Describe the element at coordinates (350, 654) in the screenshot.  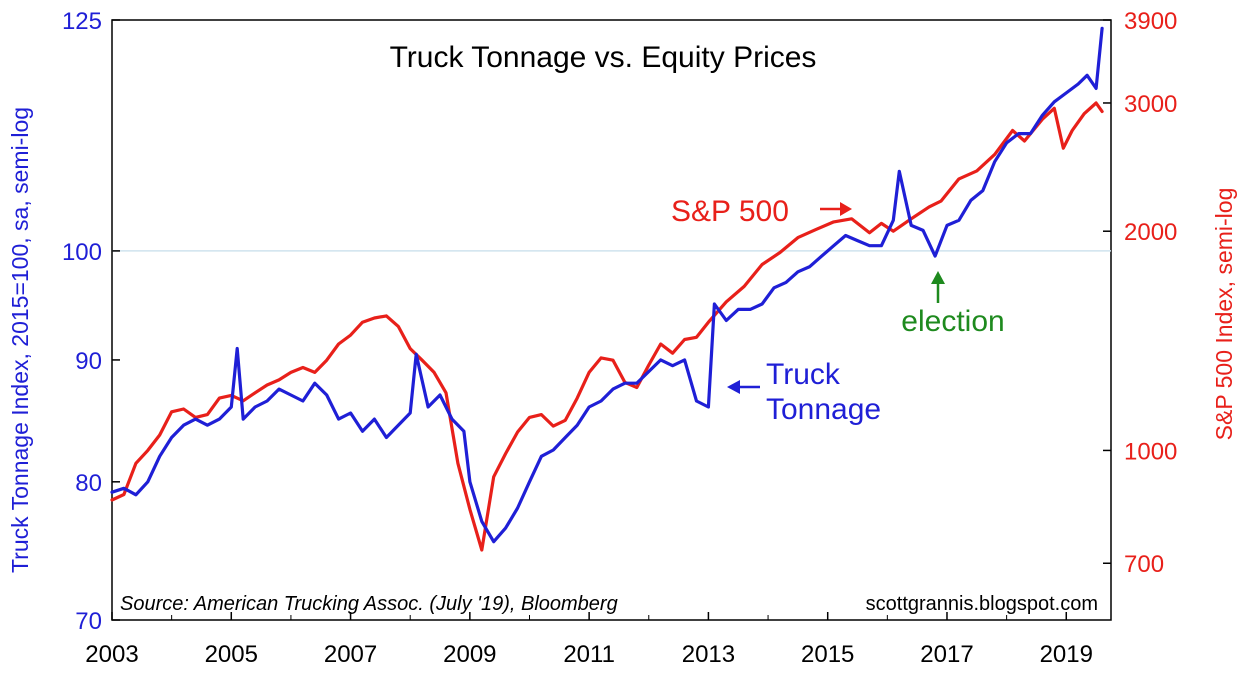
I see `x-tick-label: 2007` at that location.